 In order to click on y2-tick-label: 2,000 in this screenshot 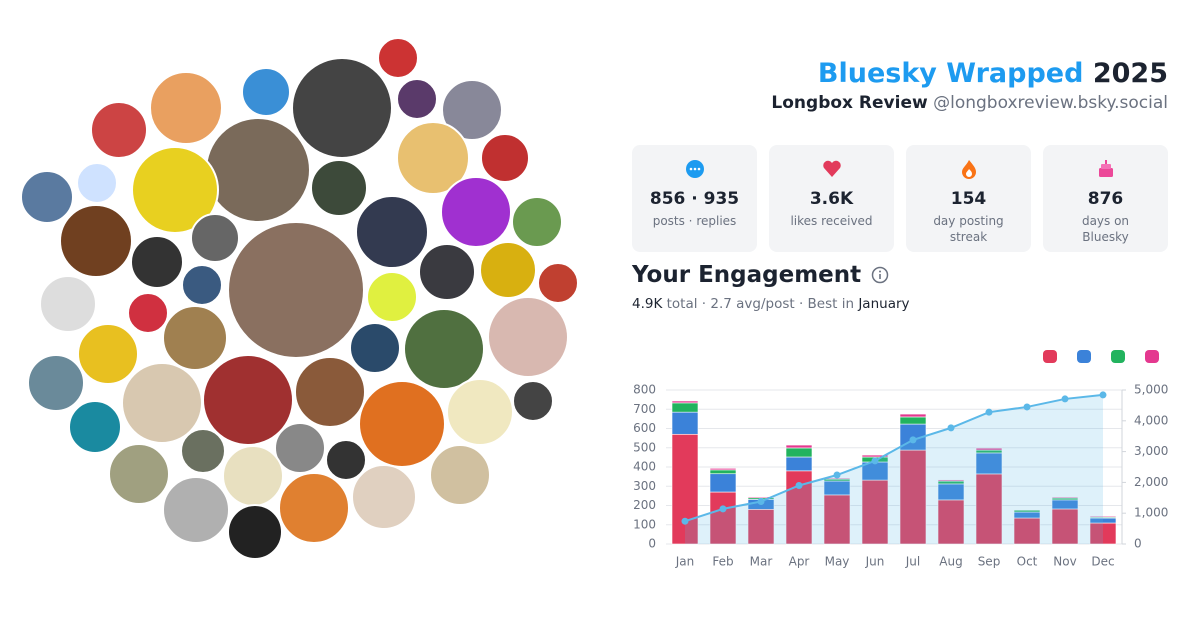, I will do `click(1151, 482)`.